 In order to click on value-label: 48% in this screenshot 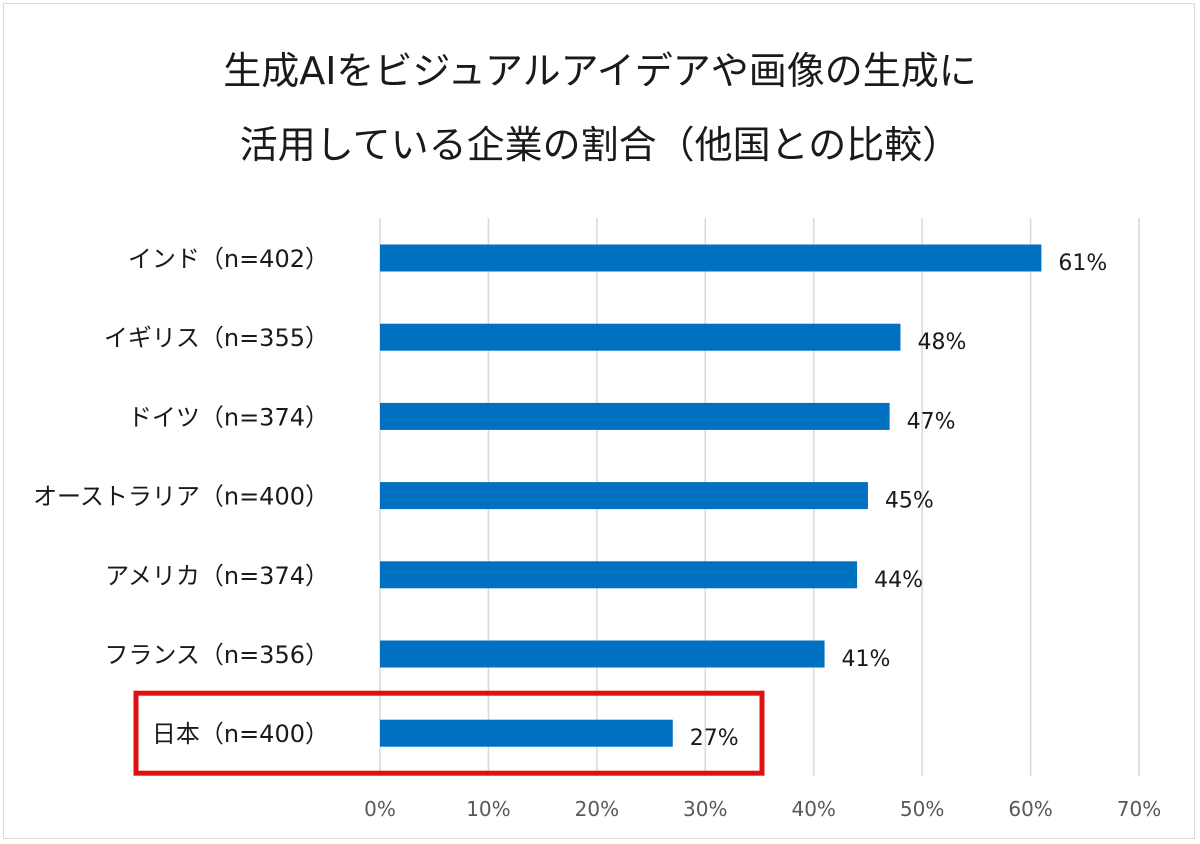, I will do `click(941, 342)`.